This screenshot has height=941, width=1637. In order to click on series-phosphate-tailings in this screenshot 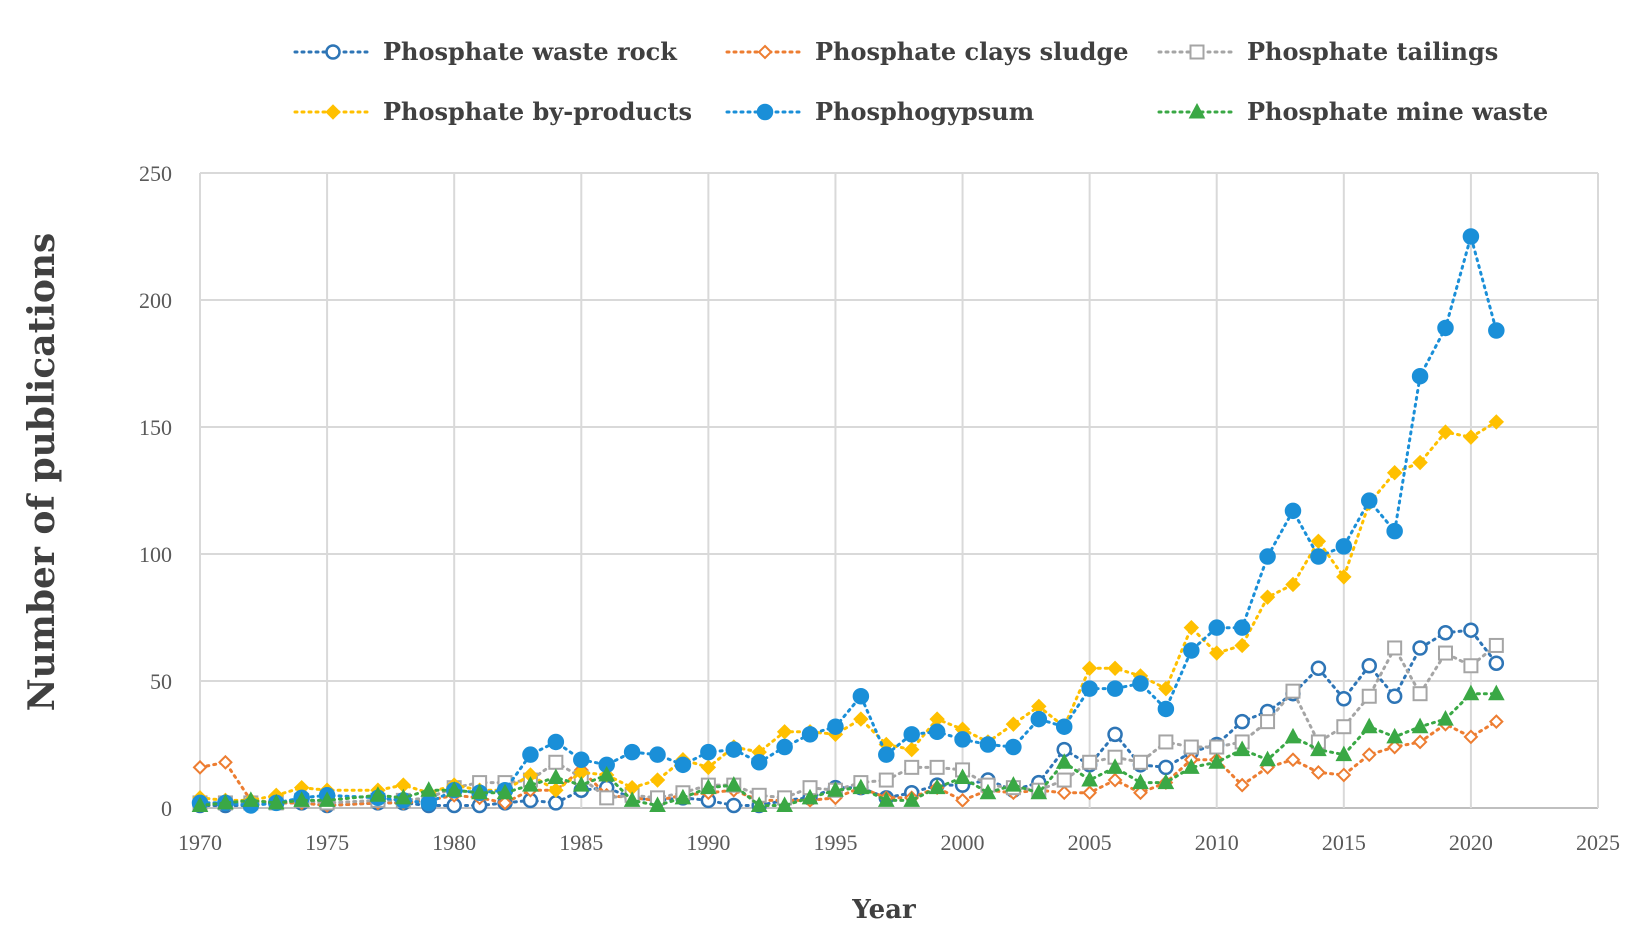, I will do `click(848, 724)`.